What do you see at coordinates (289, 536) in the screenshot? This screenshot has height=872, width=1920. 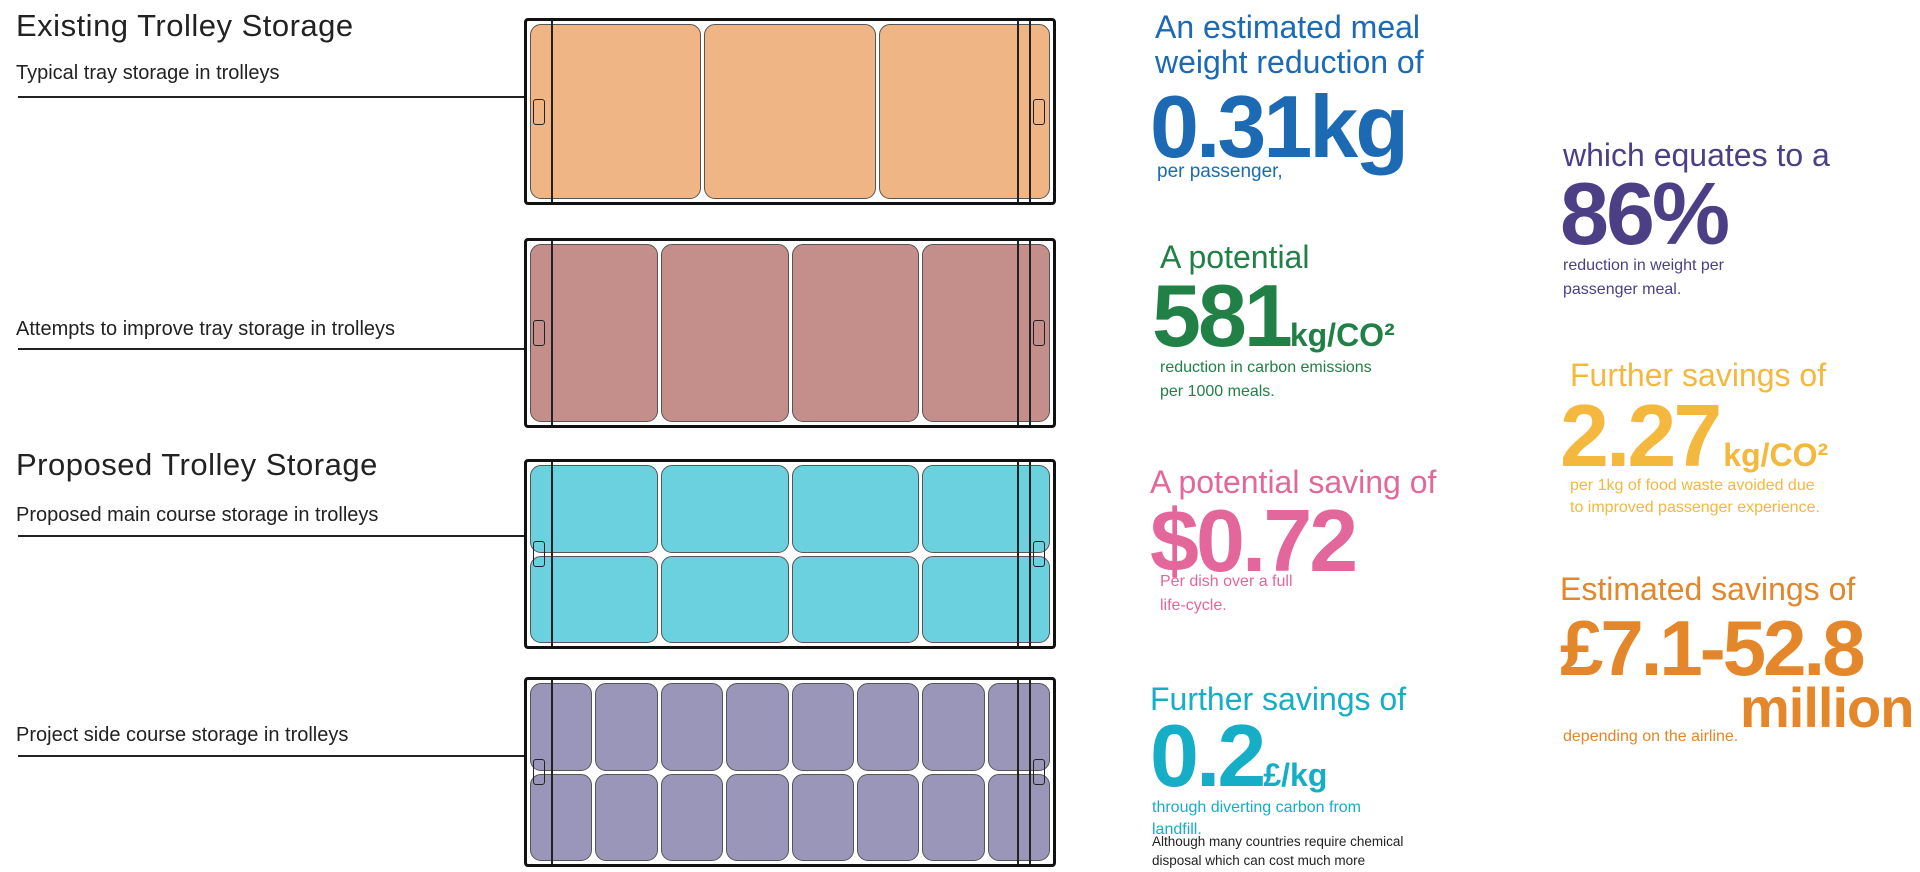 I see `main-course-leader-line` at bounding box center [289, 536].